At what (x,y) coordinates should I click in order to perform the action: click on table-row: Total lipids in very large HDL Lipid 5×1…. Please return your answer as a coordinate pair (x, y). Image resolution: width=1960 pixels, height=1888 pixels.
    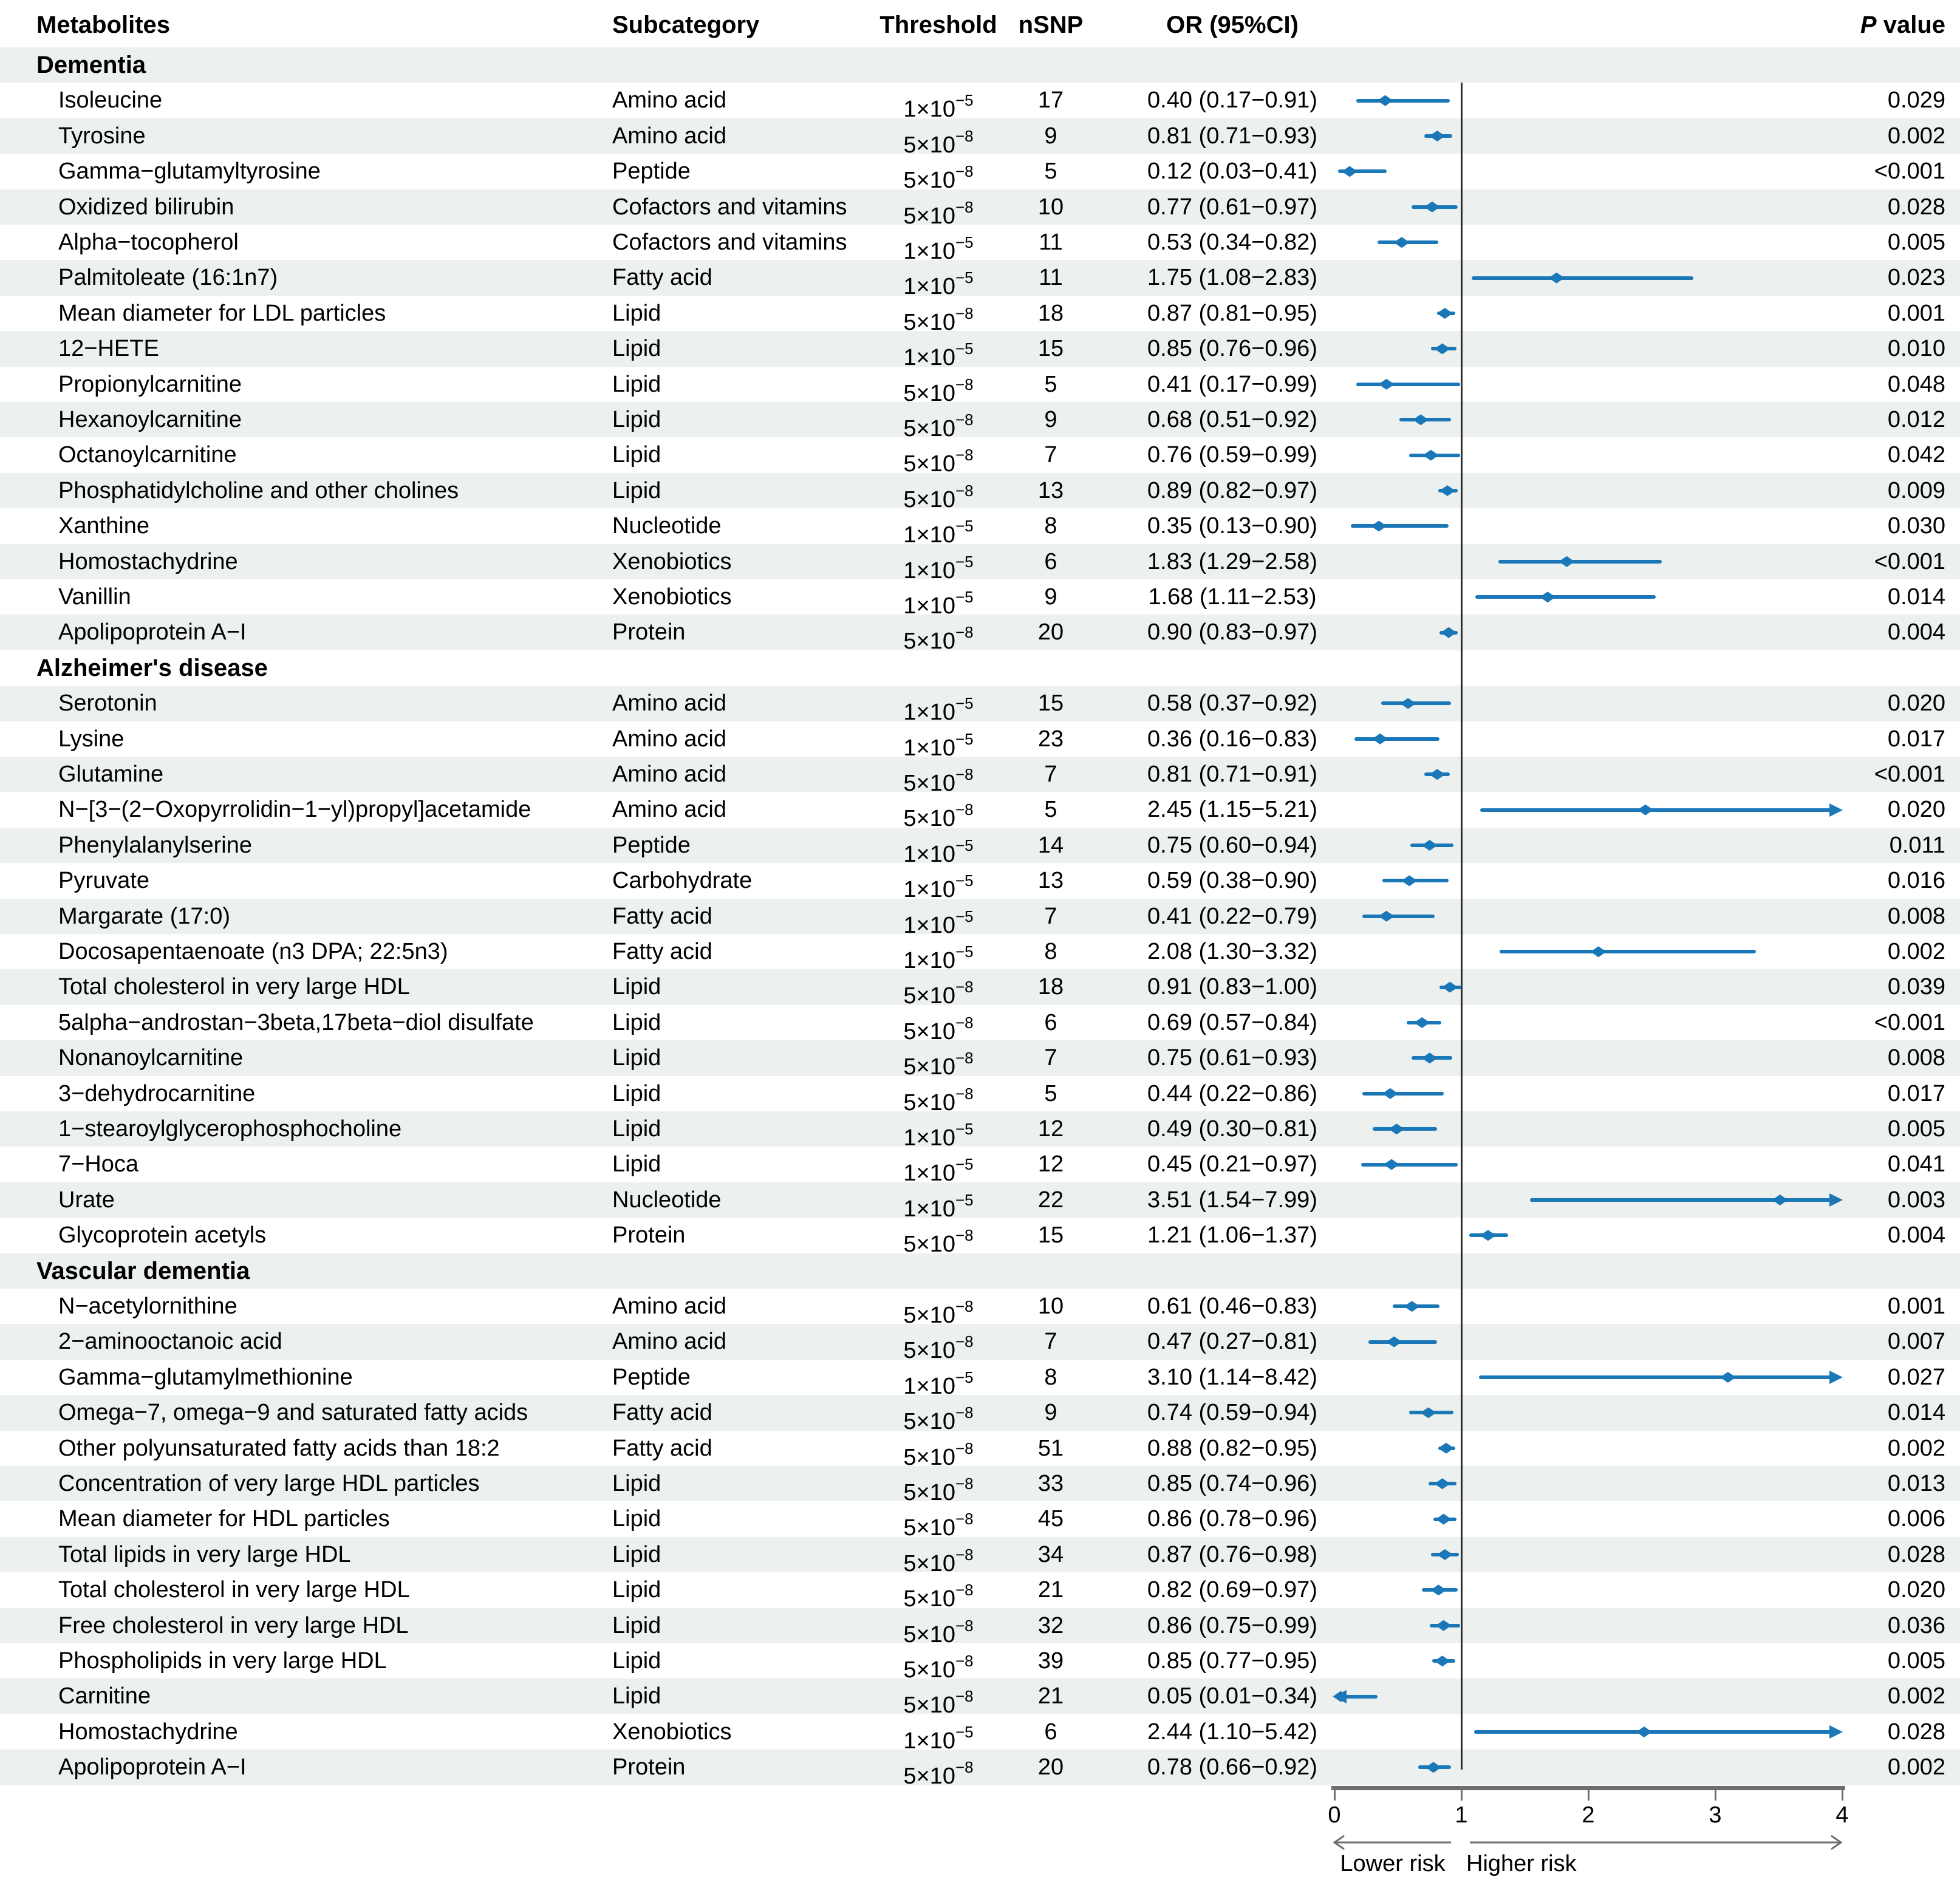
    Looking at the image, I should click on (980, 1556).